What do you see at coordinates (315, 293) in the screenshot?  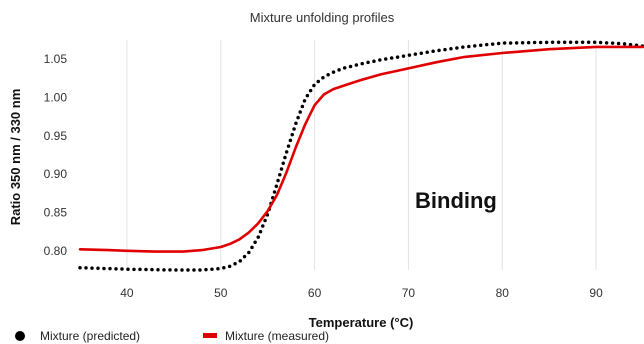 I see `x-tick-label-2: 60` at bounding box center [315, 293].